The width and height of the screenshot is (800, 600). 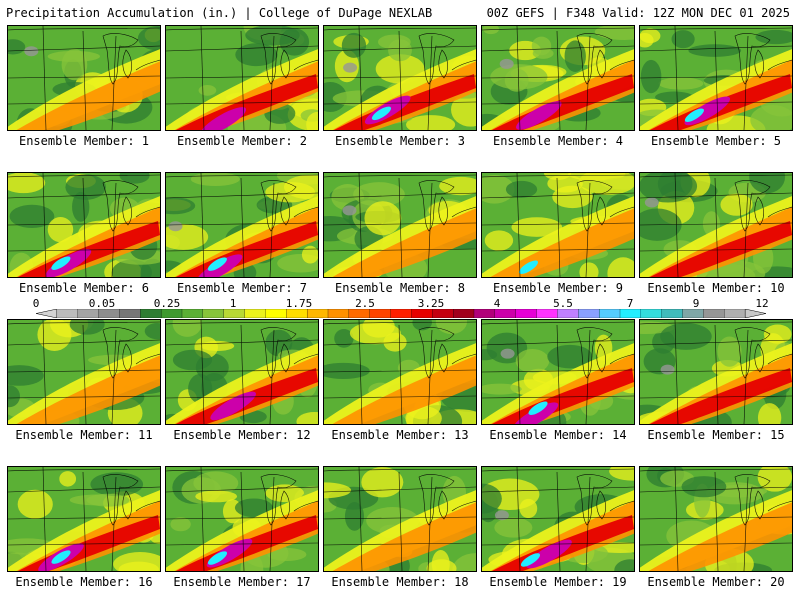 What do you see at coordinates (630, 303) in the screenshot?
I see `colorbar-tick-label: 7` at bounding box center [630, 303].